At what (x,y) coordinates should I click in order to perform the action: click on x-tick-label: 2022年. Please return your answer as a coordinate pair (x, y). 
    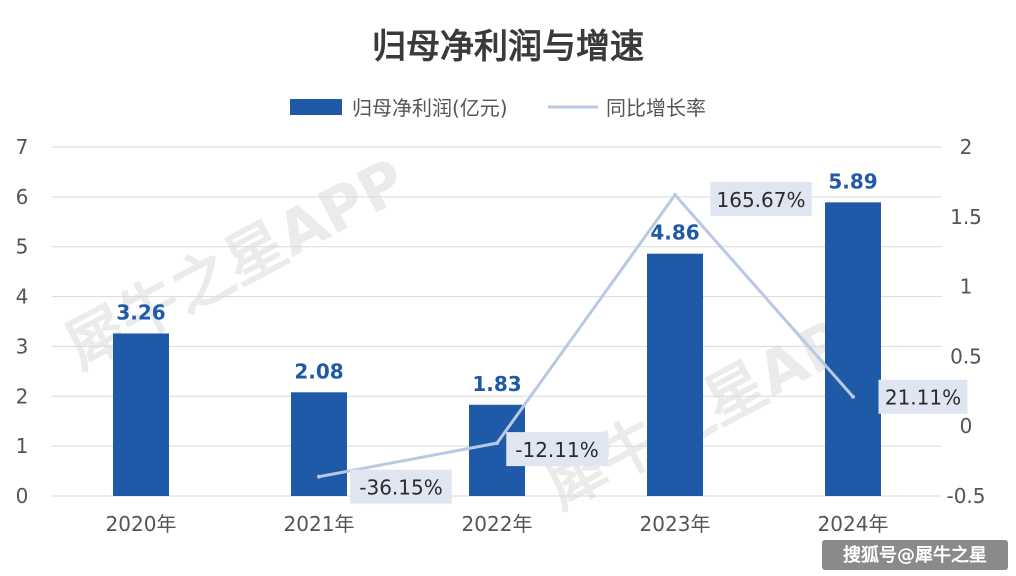
    Looking at the image, I should click on (497, 524).